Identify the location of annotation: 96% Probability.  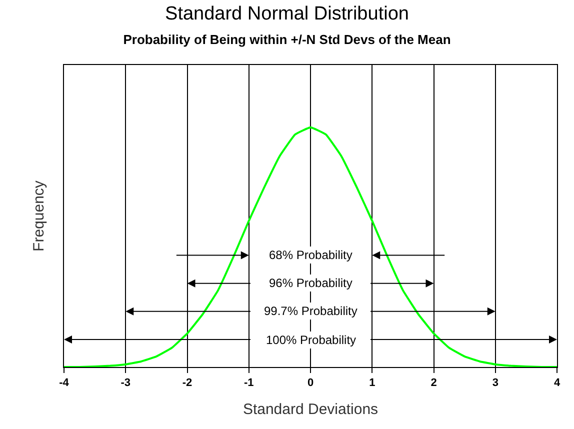
(310, 283).